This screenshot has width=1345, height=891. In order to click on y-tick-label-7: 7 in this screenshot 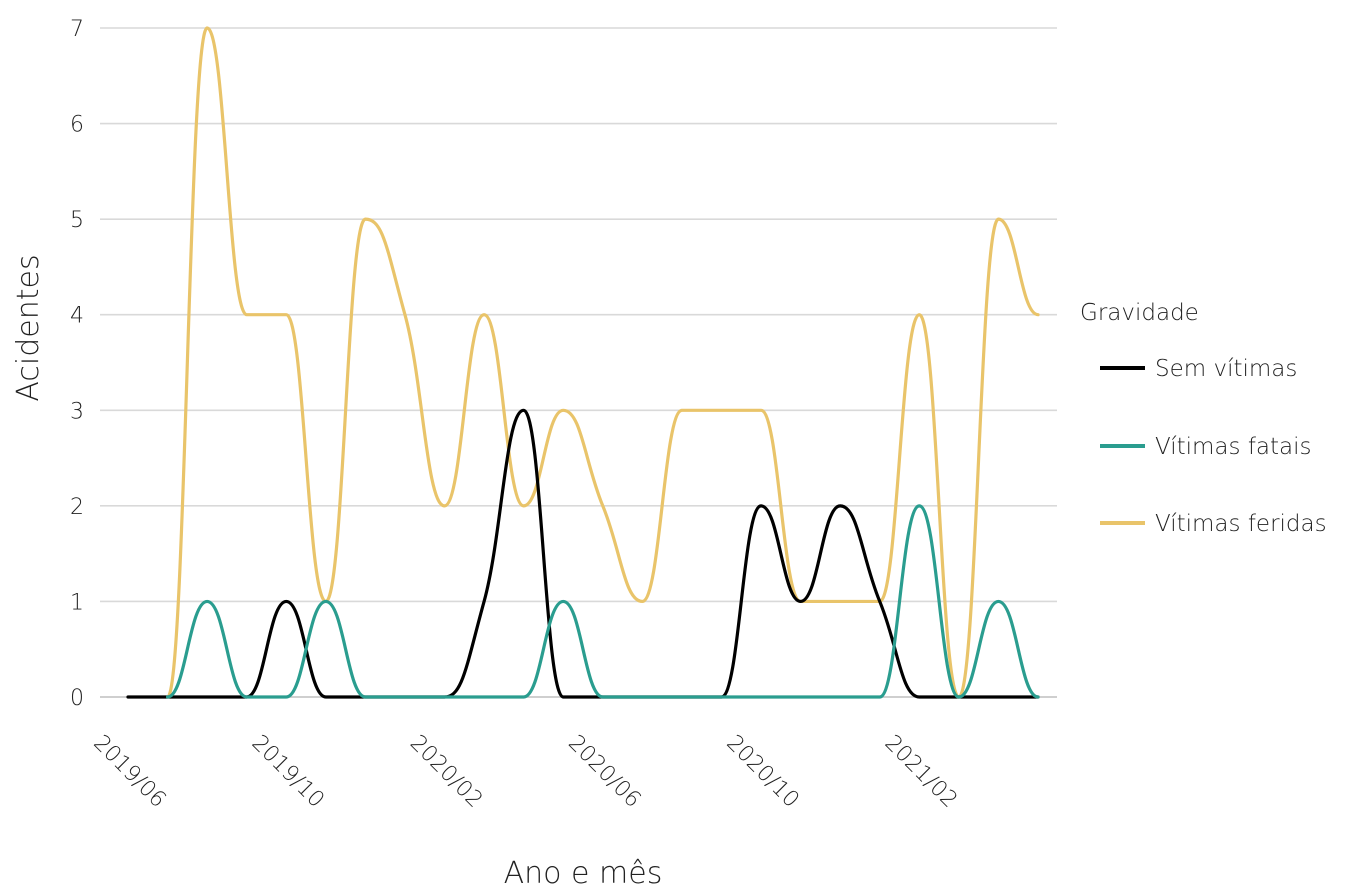, I will do `click(77, 29)`.